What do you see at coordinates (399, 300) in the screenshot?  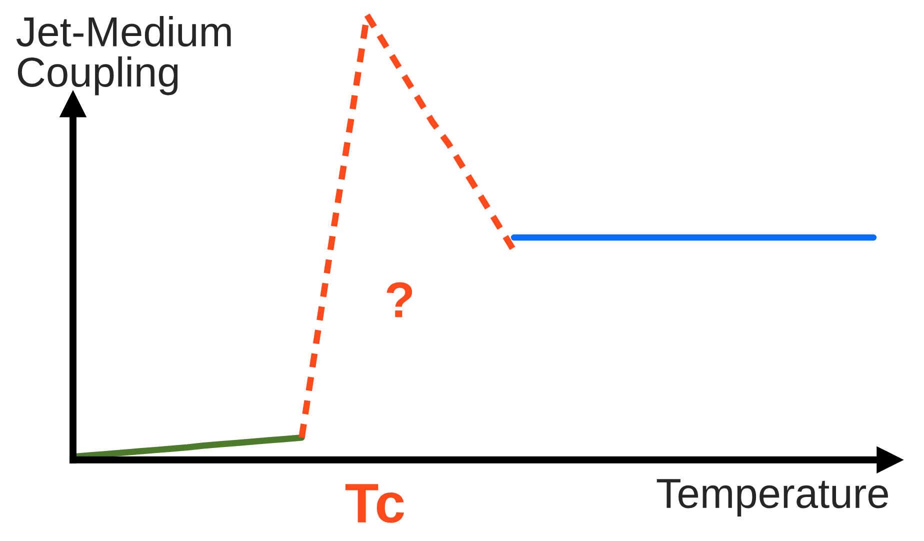 I see `annotation: ?` at bounding box center [399, 300].